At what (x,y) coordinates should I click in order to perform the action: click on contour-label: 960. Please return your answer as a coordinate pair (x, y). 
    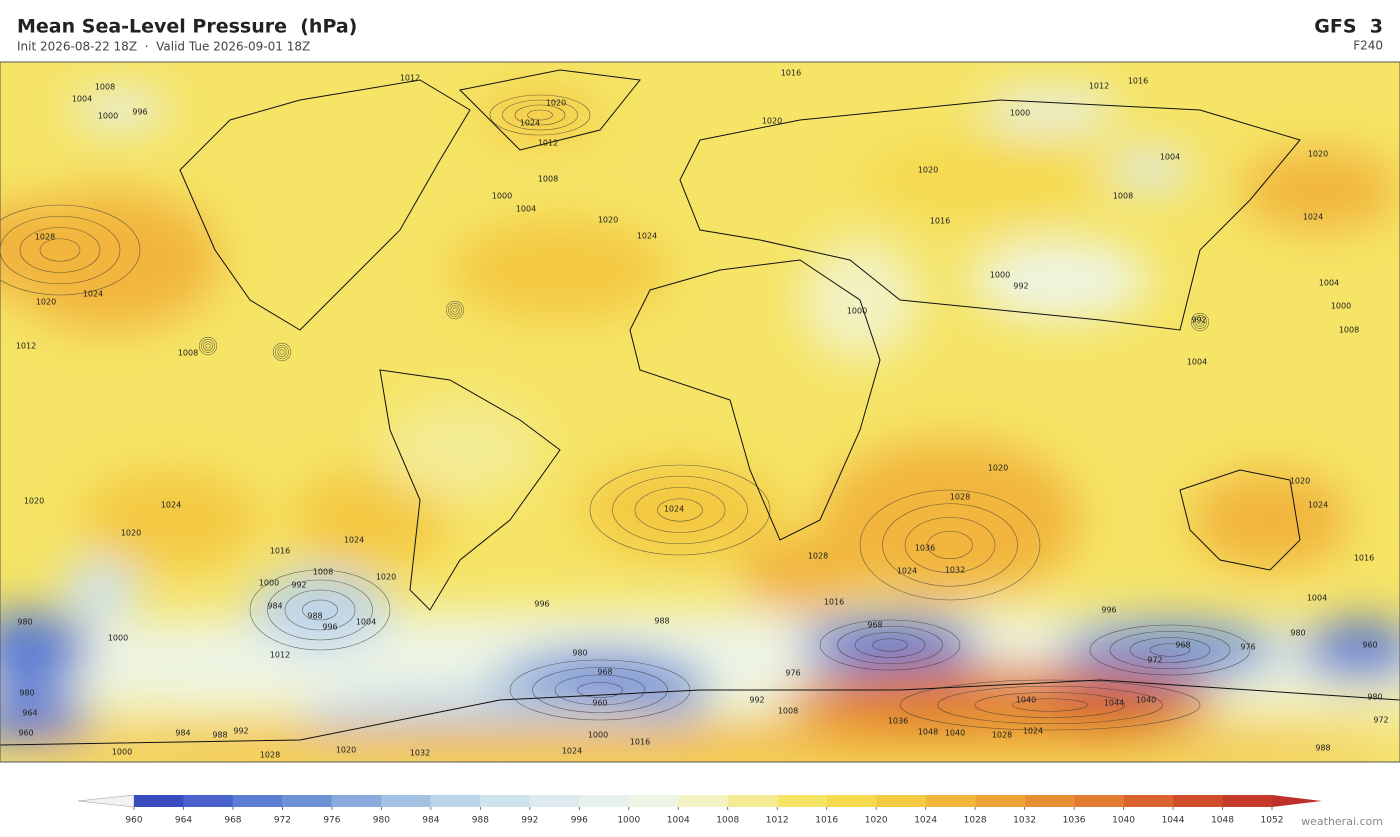
    Looking at the image, I should click on (599, 703).